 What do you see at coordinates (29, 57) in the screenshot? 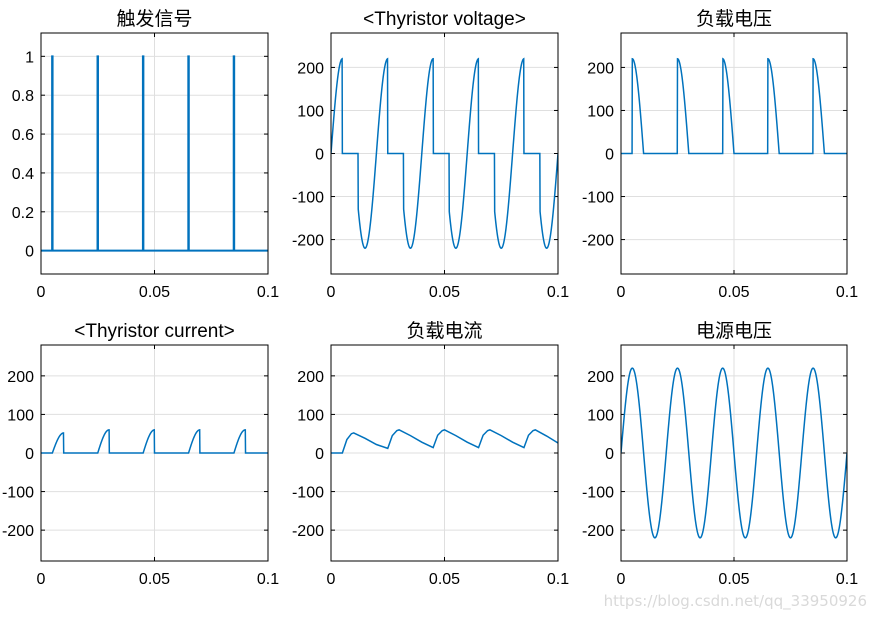
I see `y-tick-label: 1` at bounding box center [29, 57].